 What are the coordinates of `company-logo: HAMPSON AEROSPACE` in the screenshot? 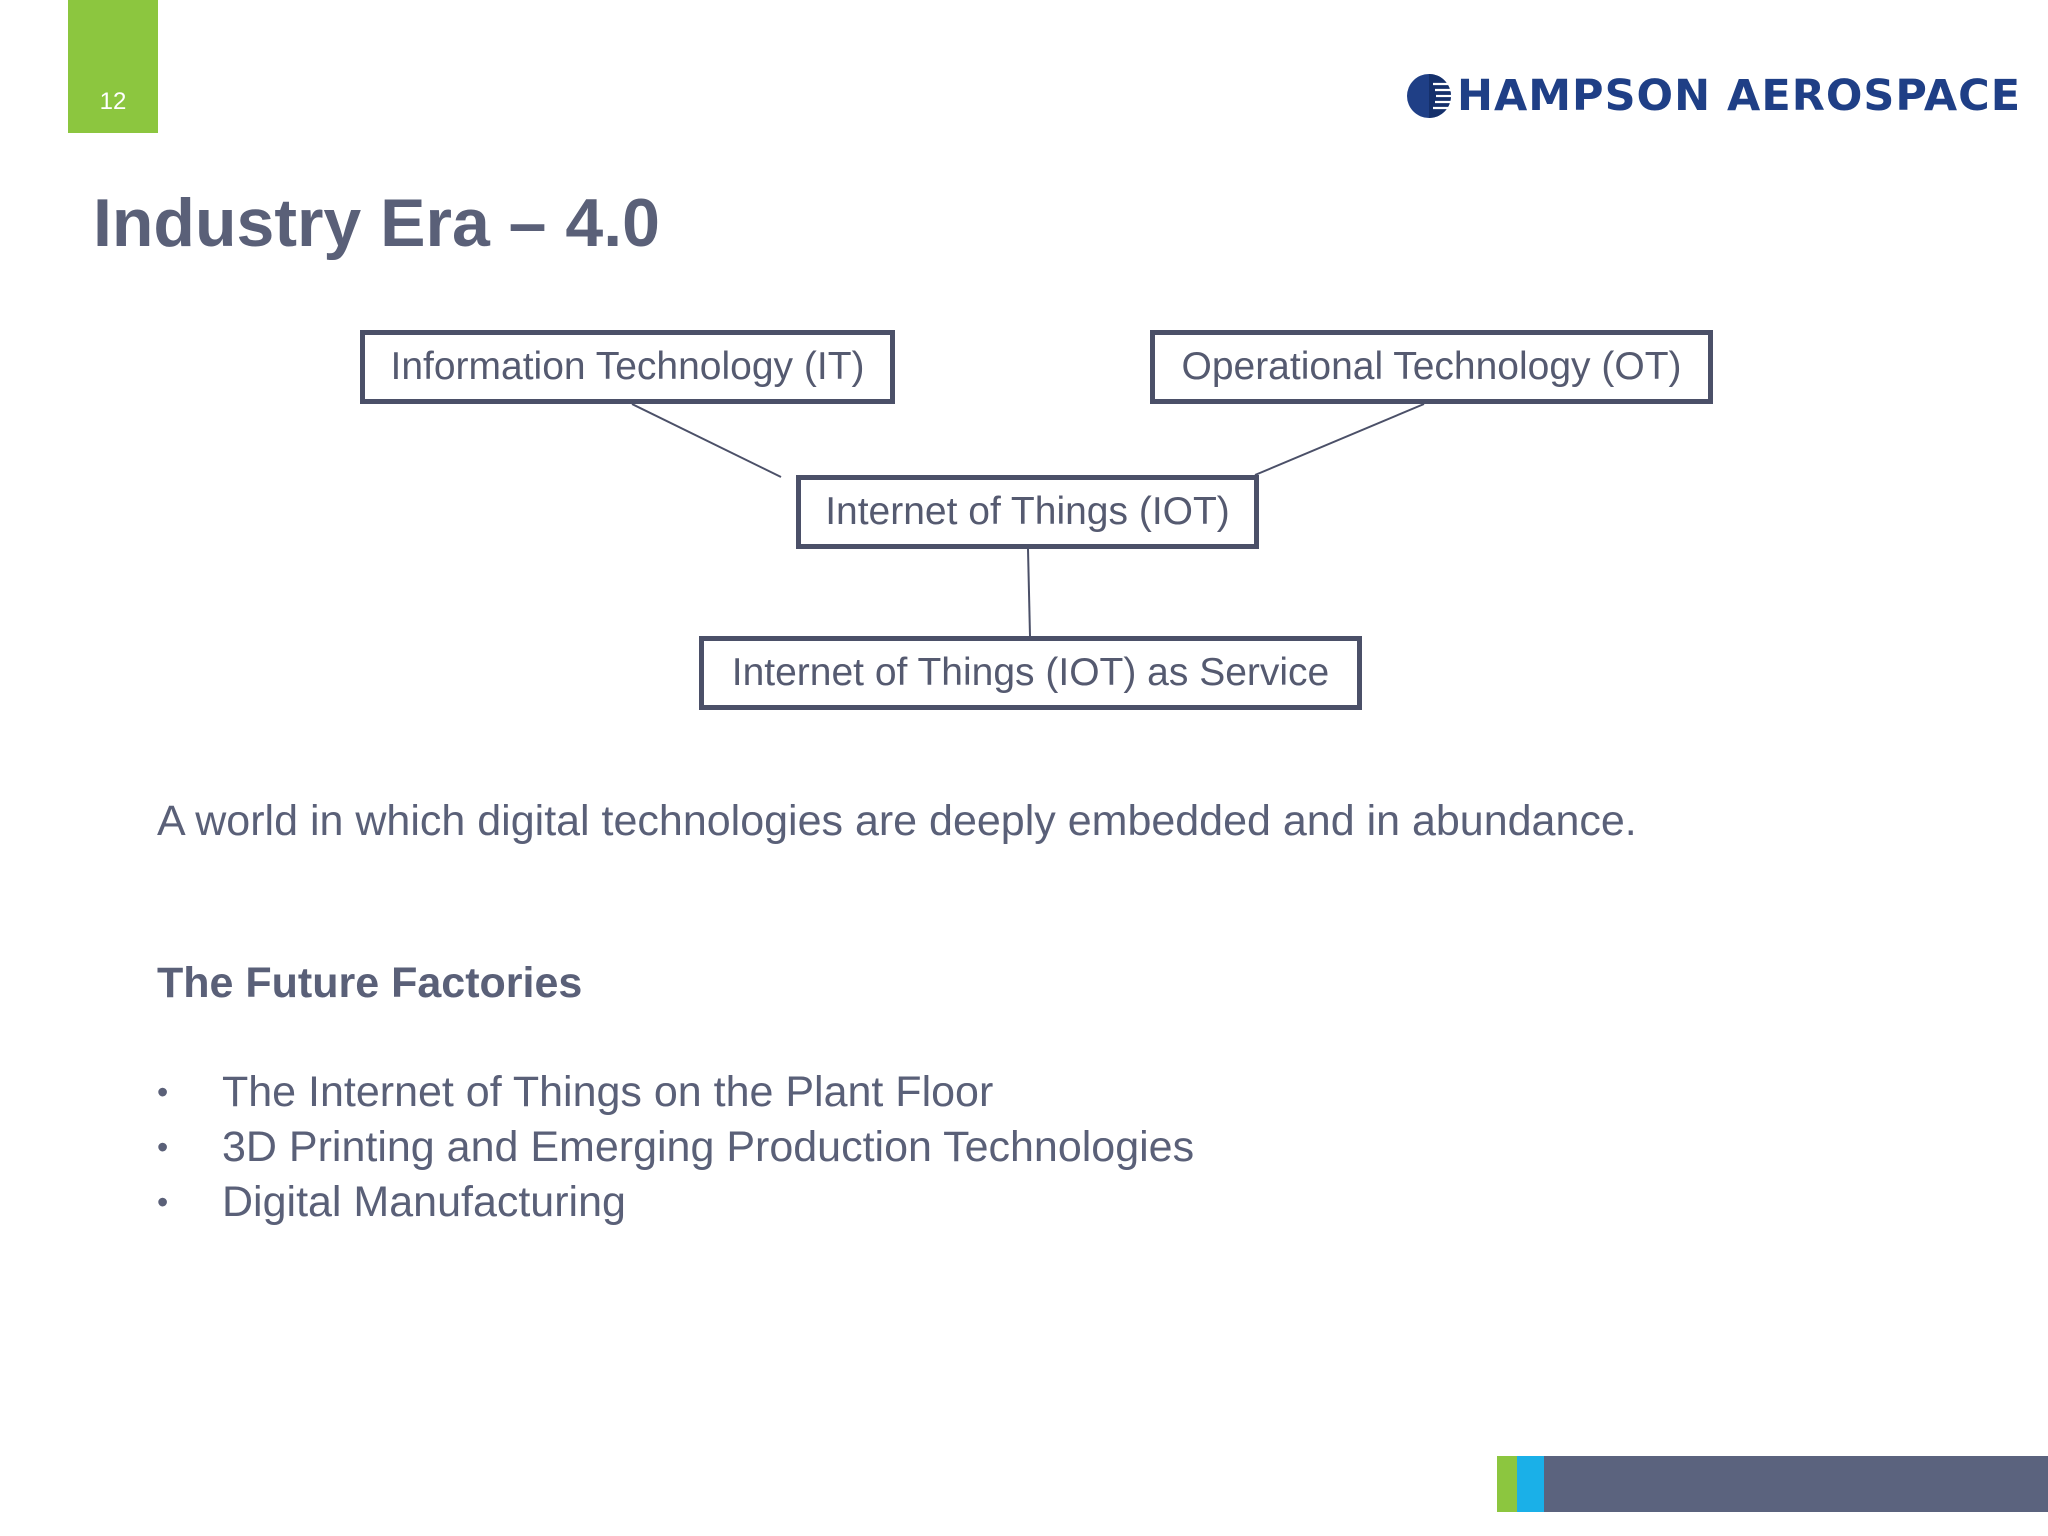 It's located at (1713, 96).